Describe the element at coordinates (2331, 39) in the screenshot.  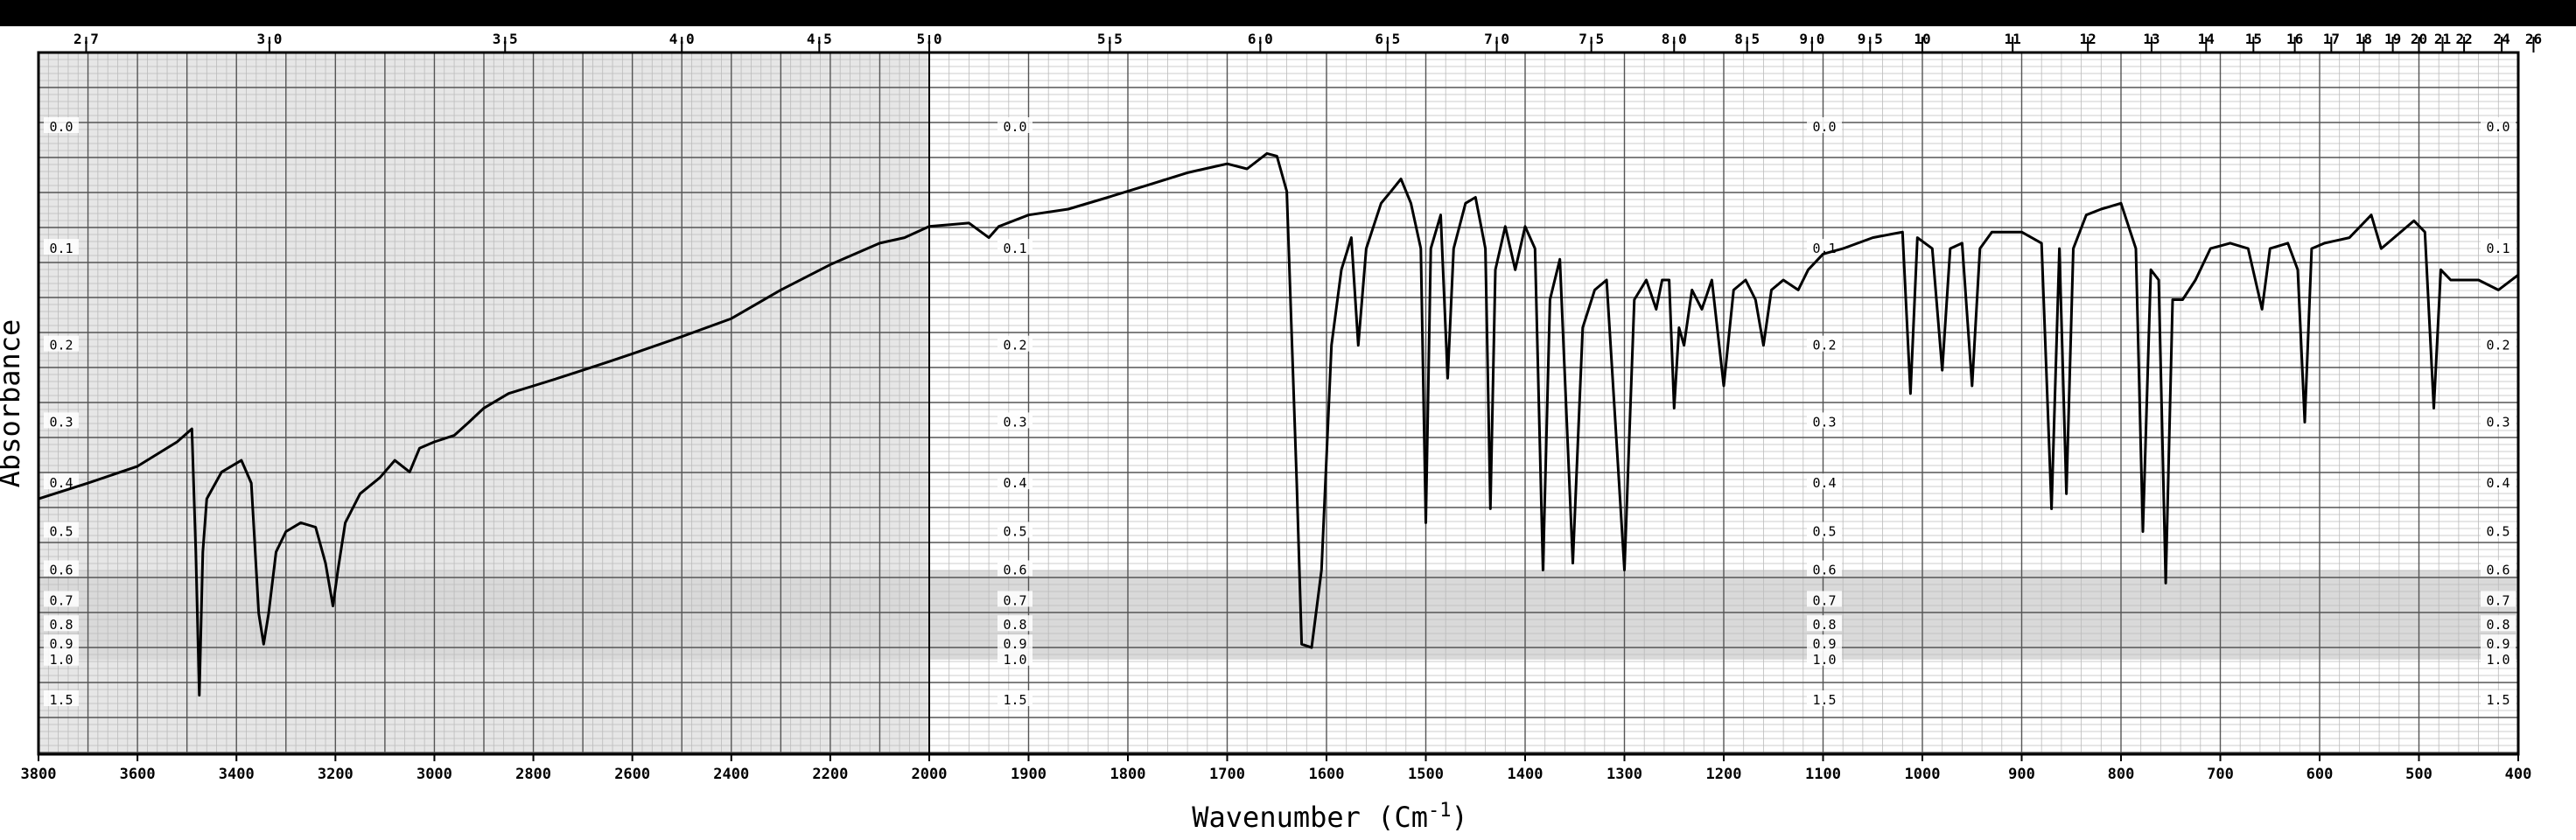
I see `micron-tick-label: 17` at that location.